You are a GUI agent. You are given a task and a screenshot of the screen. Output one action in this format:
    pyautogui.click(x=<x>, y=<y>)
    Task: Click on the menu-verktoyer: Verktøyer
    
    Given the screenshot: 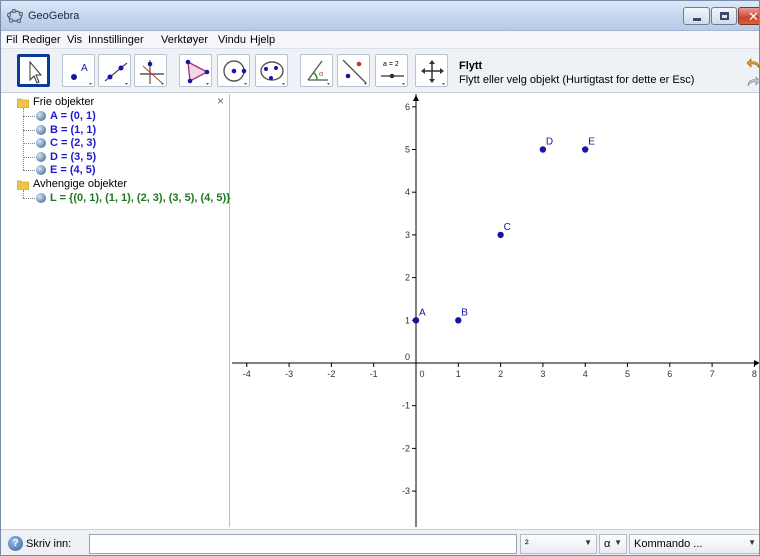 What is the action you would take?
    pyautogui.click(x=185, y=40)
    